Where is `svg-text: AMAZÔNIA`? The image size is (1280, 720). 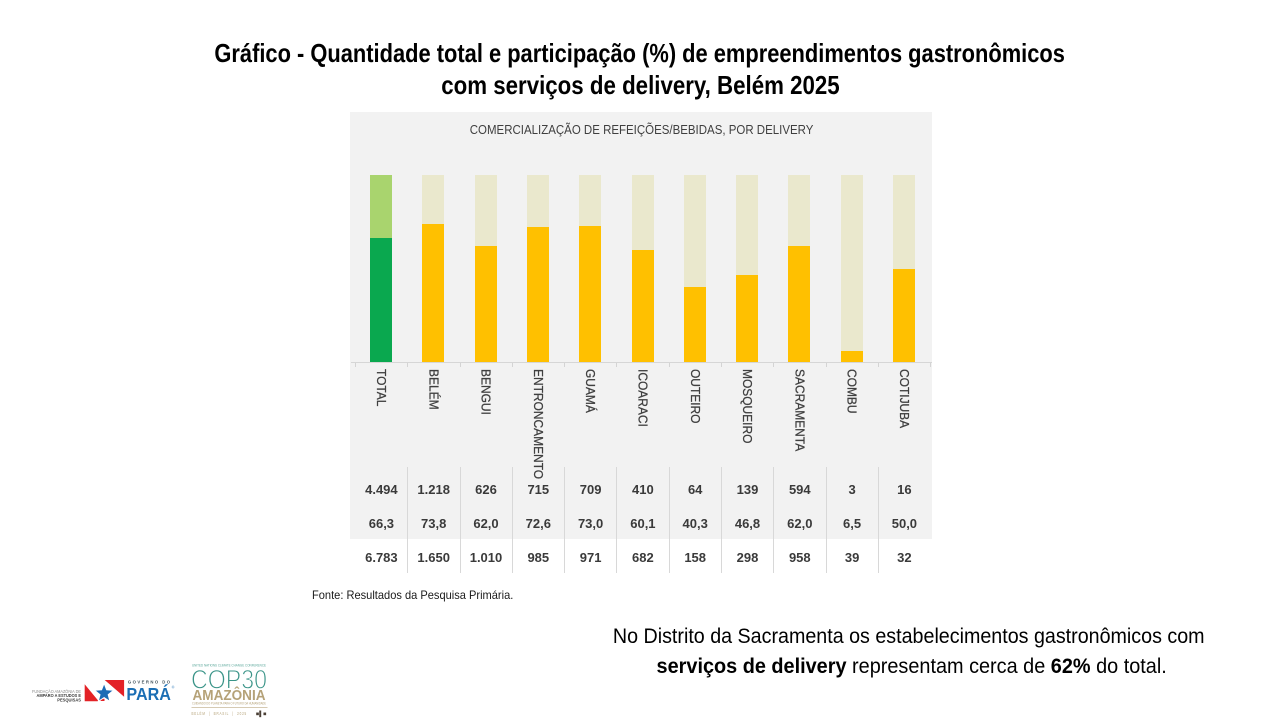
svg-text: AMAZÔNIA is located at coordinates (228, 695).